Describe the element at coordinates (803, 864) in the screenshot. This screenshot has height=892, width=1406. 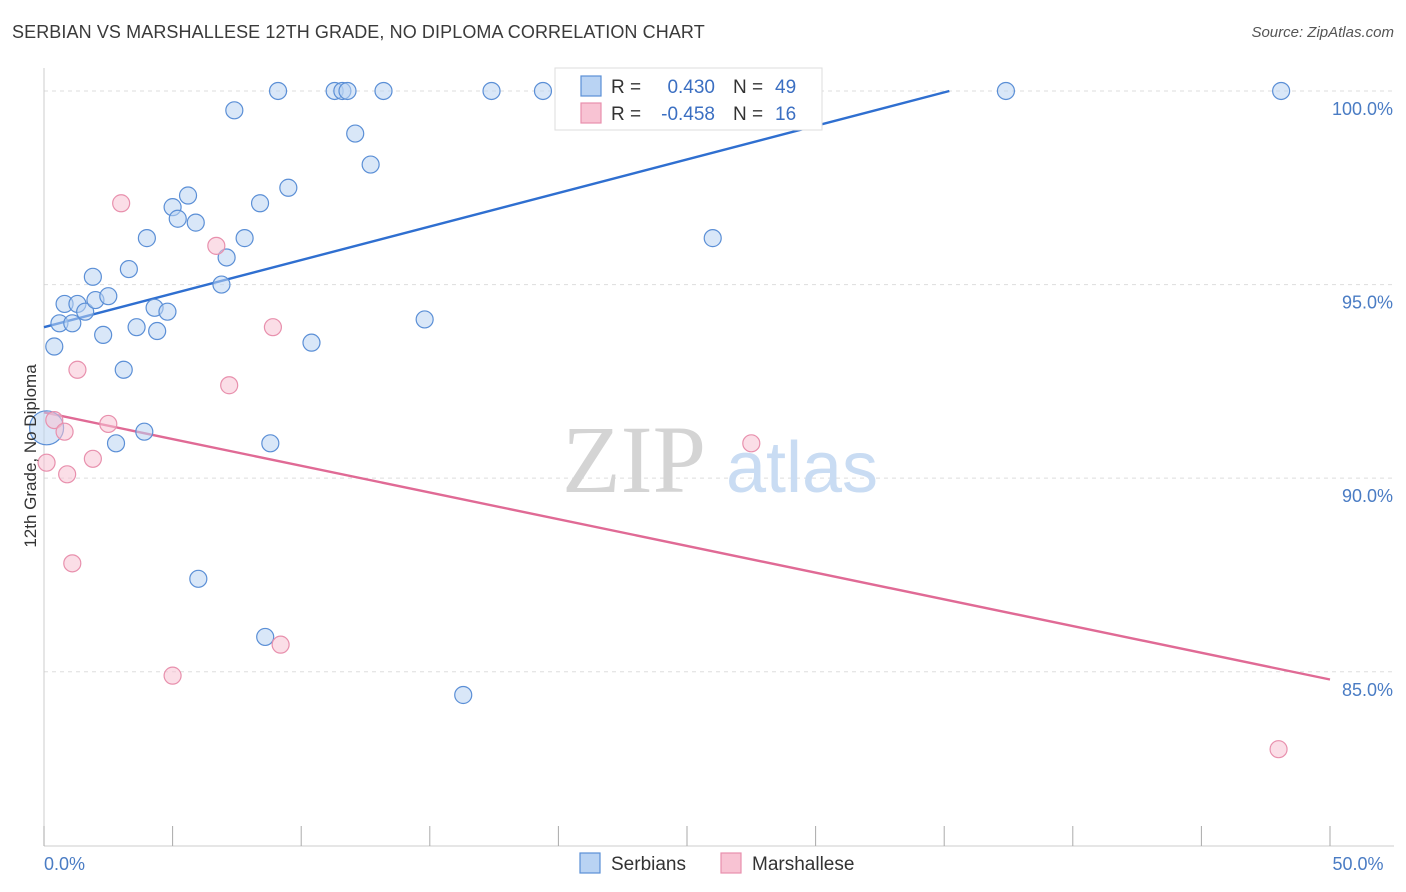
I see `bottom-legend-label-marshallese: Marshallese` at that location.